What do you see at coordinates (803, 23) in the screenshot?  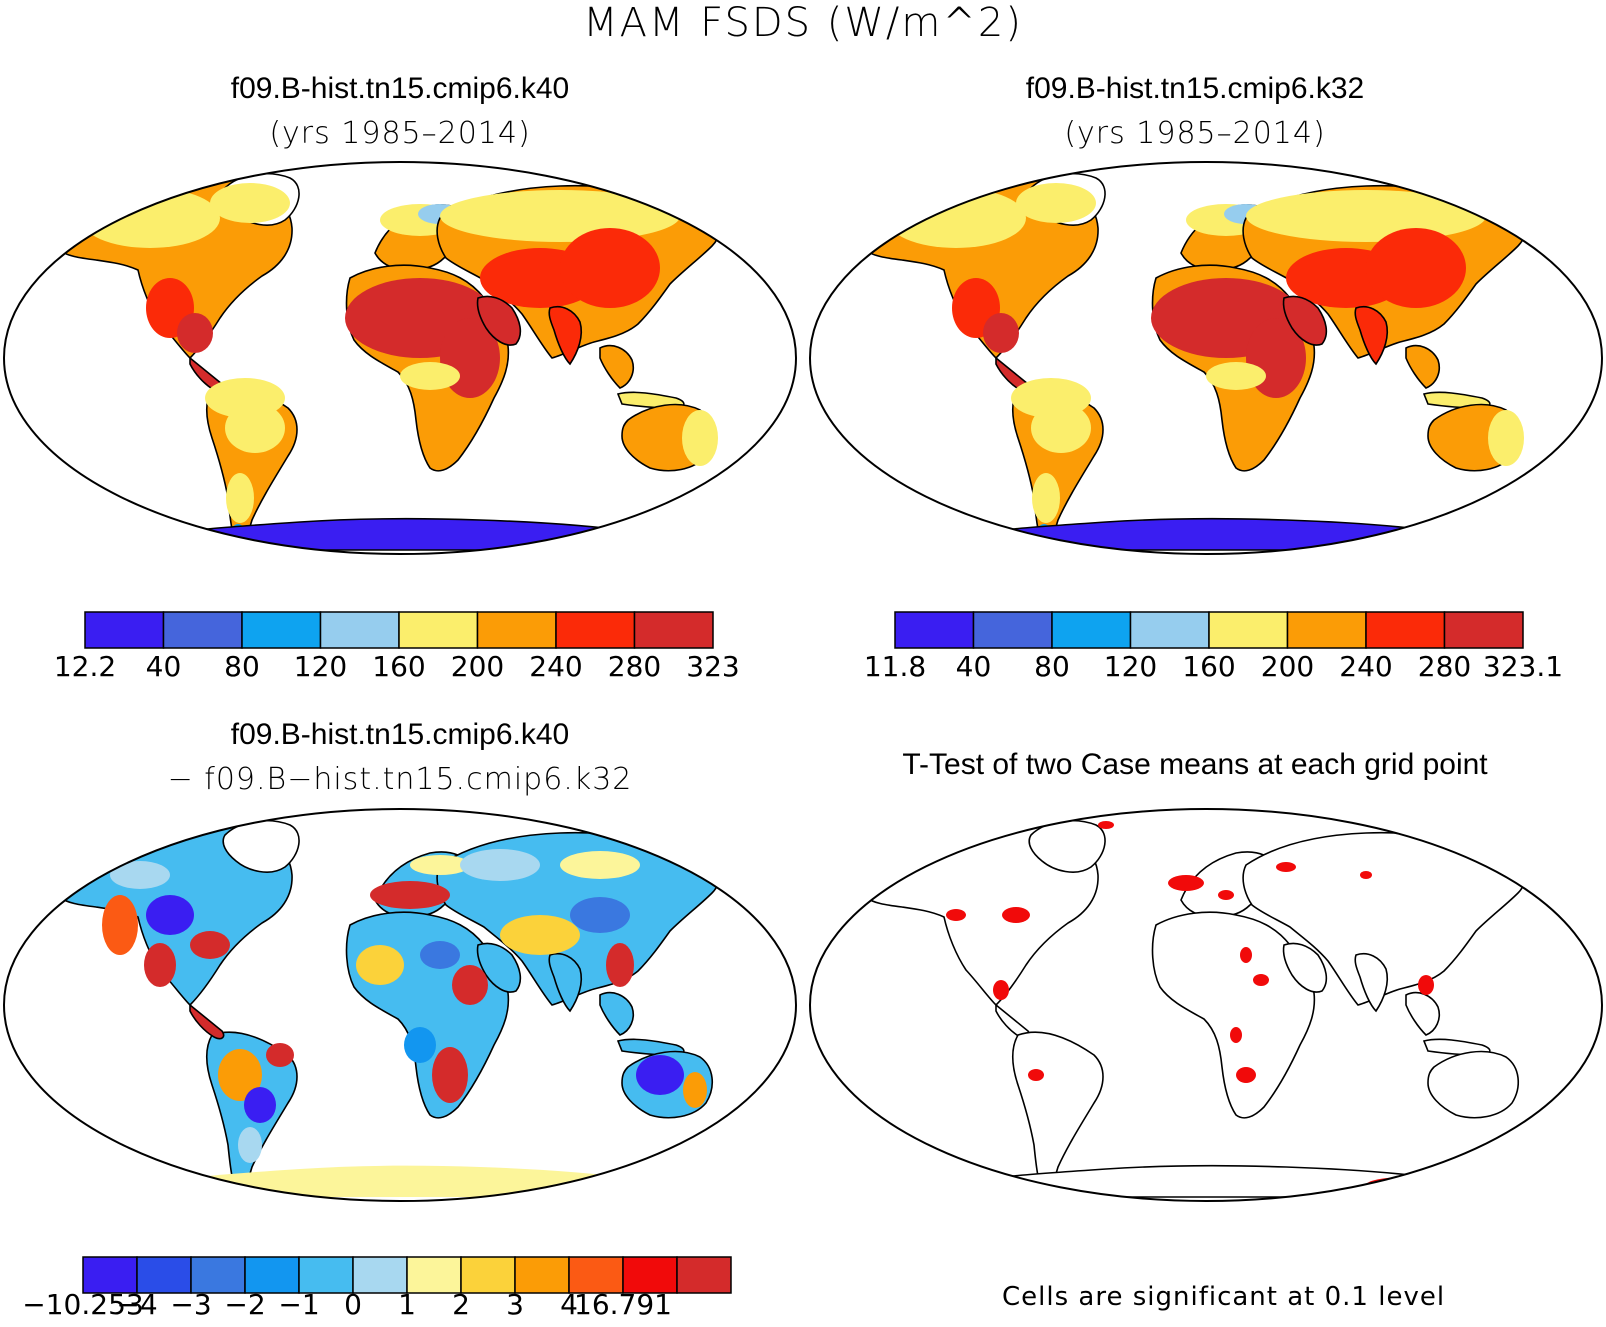 I see `figure-title: MAM FSDS (W/m^2)` at bounding box center [803, 23].